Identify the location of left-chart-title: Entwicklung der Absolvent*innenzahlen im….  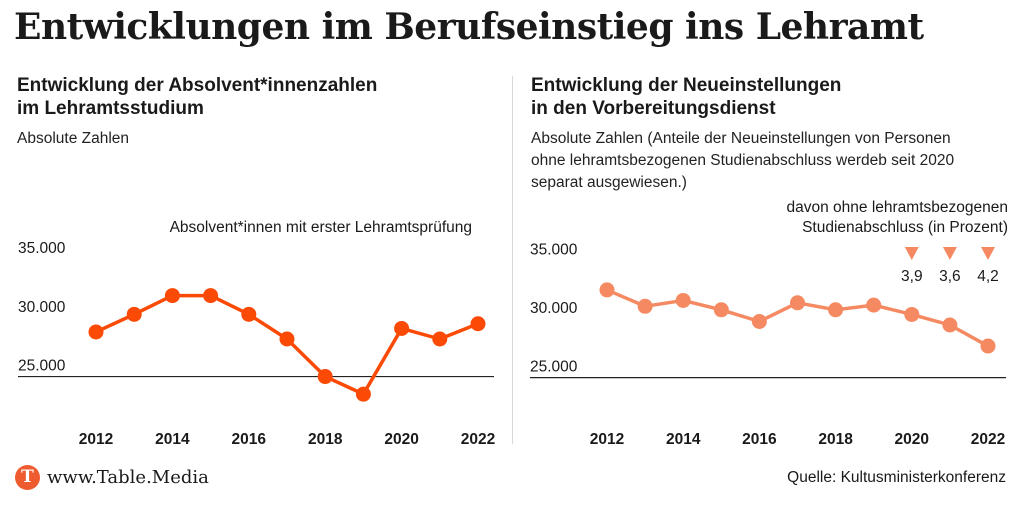
(197, 97).